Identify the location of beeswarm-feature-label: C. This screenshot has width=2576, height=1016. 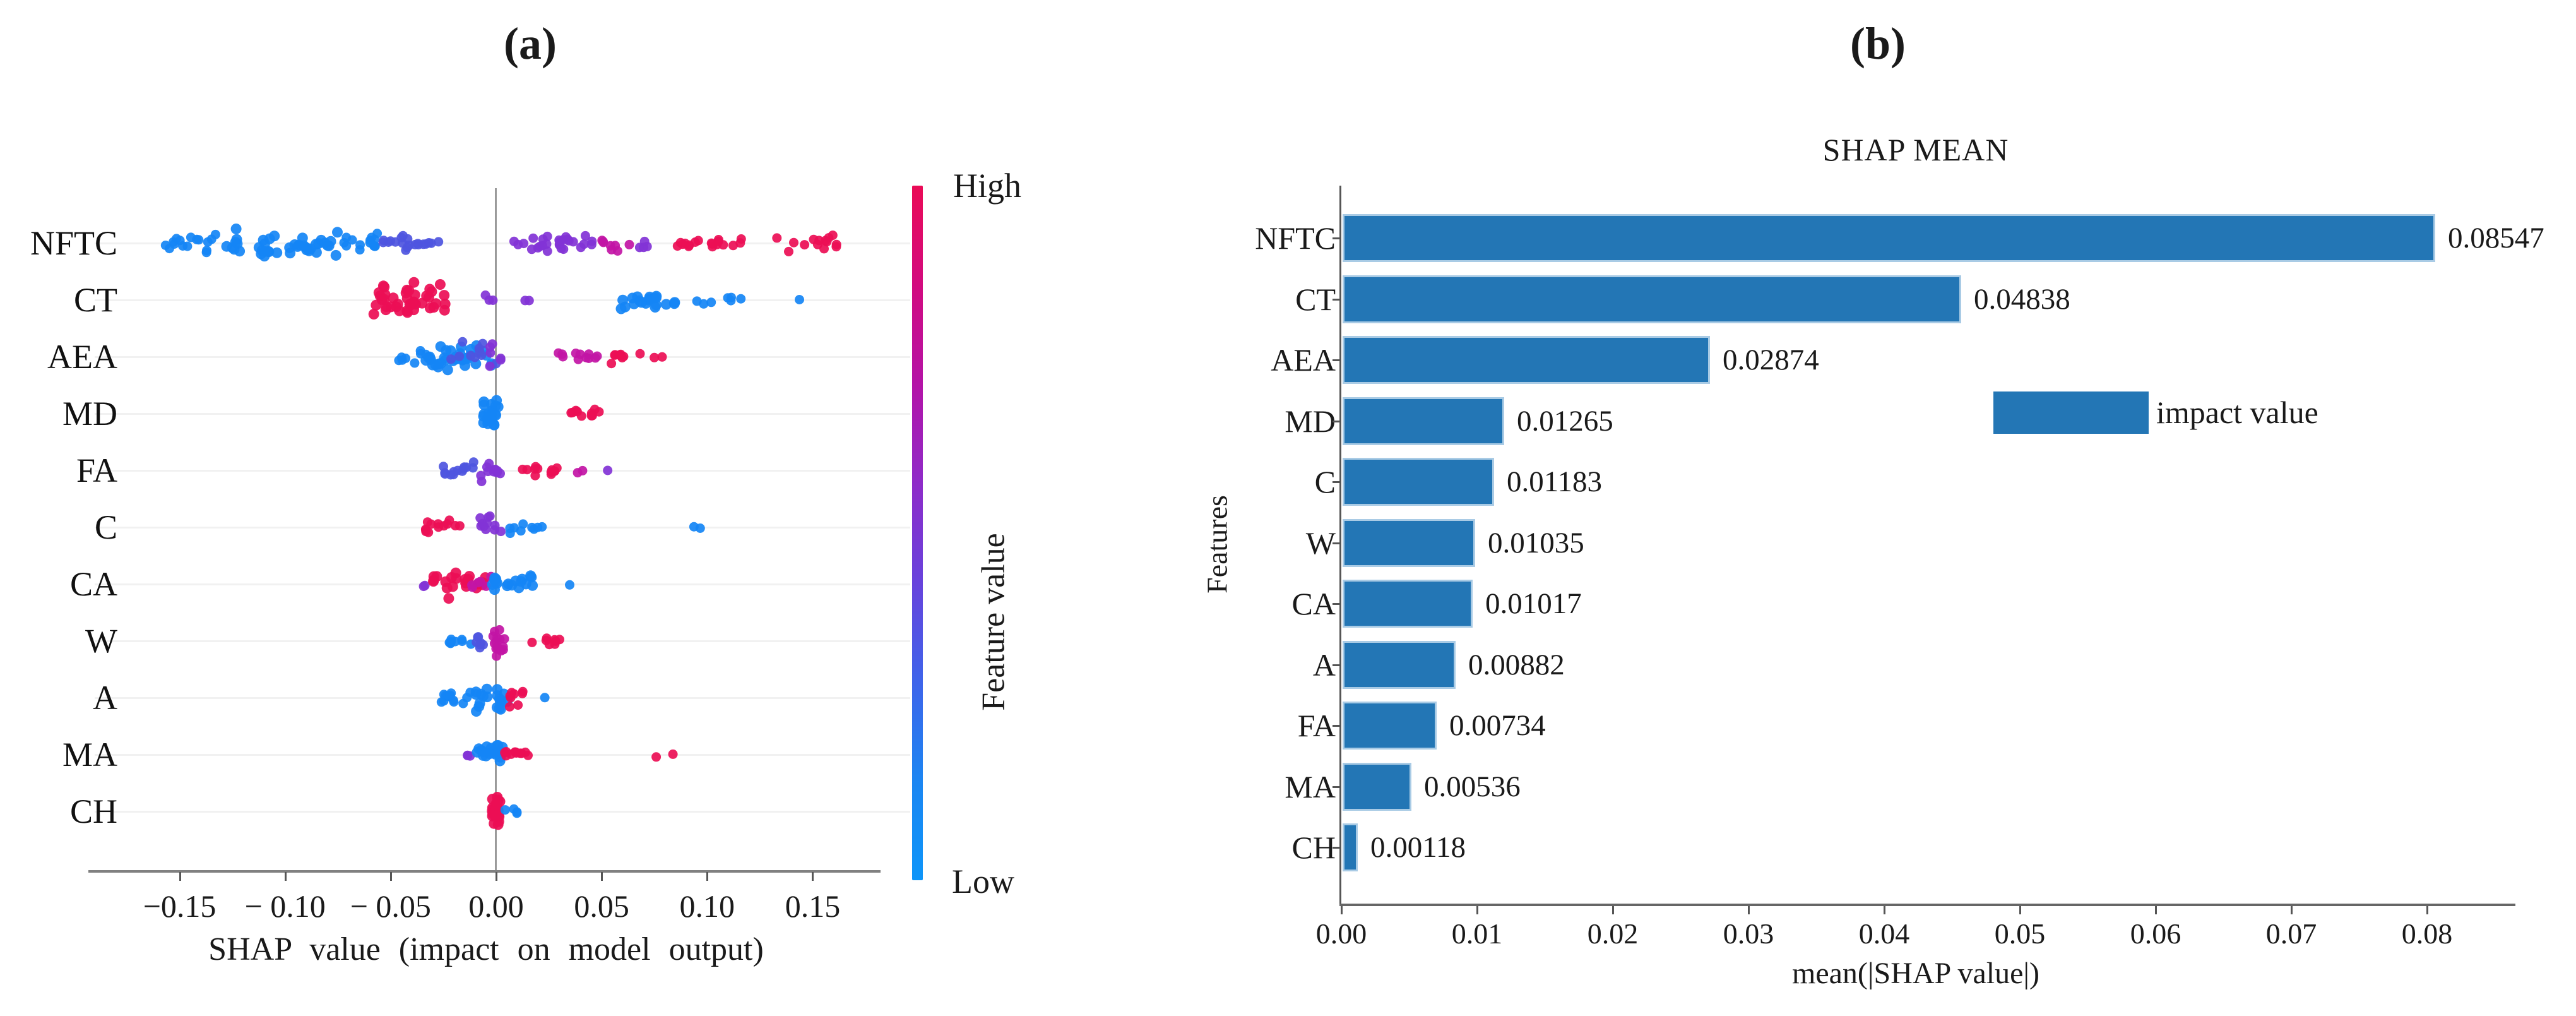
(105, 527).